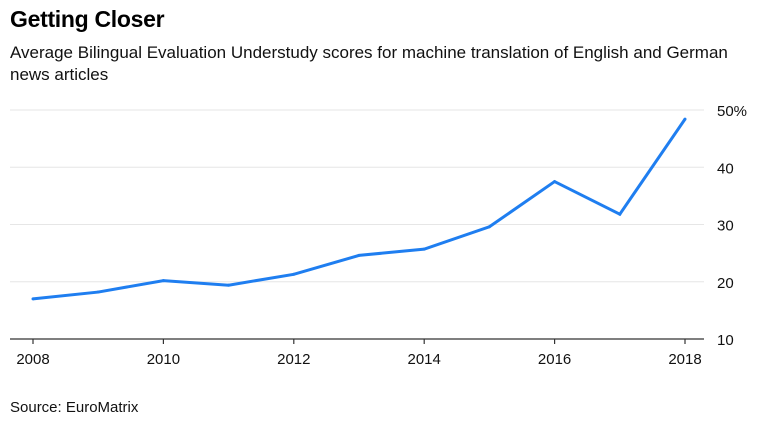 Image resolution: width=768 pixels, height=437 pixels. What do you see at coordinates (357, 341) in the screenshot?
I see `x-axis` at bounding box center [357, 341].